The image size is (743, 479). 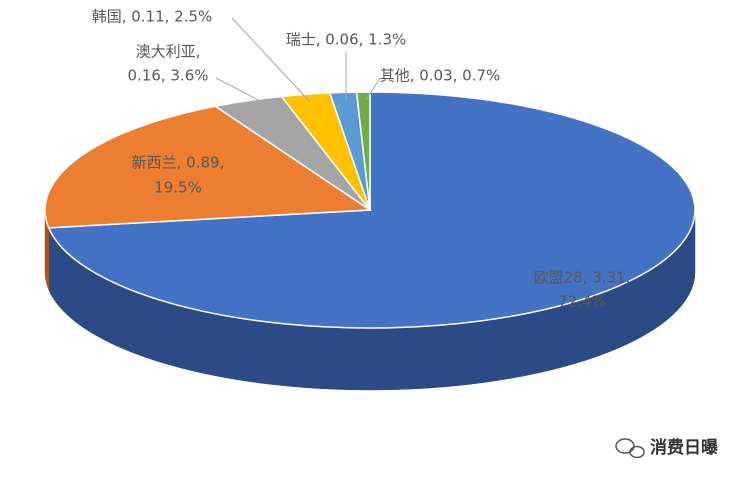 What do you see at coordinates (582, 278) in the screenshot?
I see `data-label: 欧盟28, 3.31,` at bounding box center [582, 278].